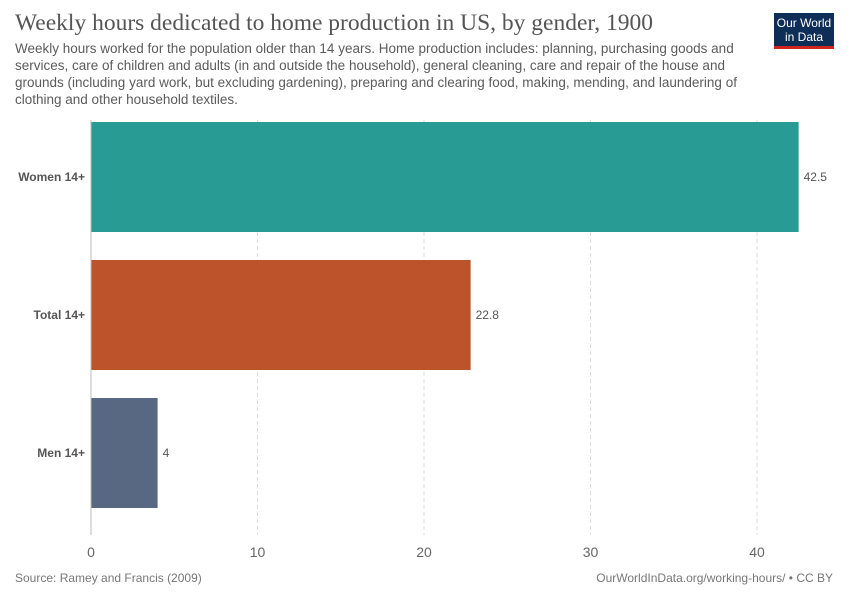 Image resolution: width=850 pixels, height=600 pixels. What do you see at coordinates (166, 453) in the screenshot?
I see `value-label-2: 4` at bounding box center [166, 453].